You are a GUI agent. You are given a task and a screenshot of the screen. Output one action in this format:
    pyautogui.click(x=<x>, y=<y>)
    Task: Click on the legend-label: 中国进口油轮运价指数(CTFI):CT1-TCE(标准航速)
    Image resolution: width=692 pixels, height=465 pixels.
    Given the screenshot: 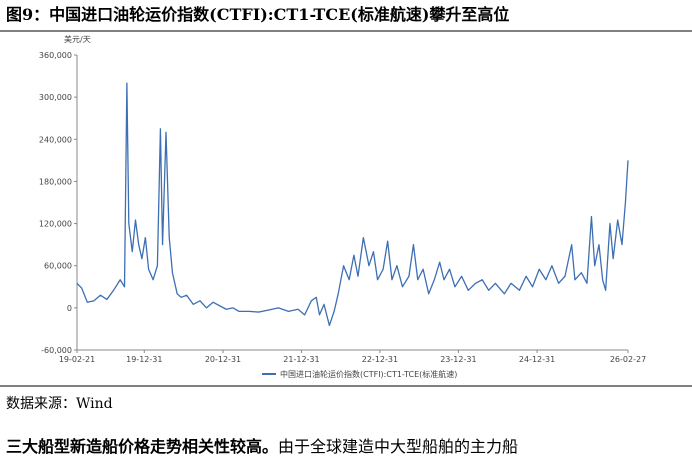 What is the action you would take?
    pyautogui.click(x=368, y=374)
    